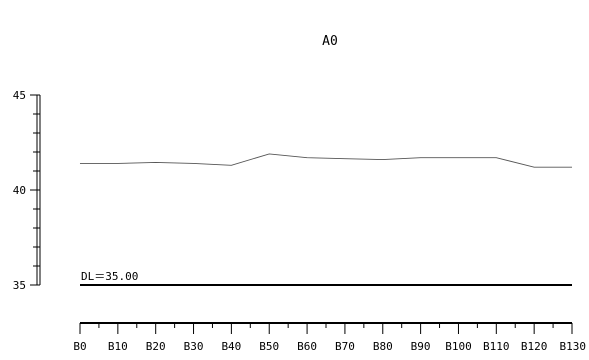  What do you see at coordinates (421, 346) in the screenshot?
I see `x-tick-label: B90` at bounding box center [421, 346].